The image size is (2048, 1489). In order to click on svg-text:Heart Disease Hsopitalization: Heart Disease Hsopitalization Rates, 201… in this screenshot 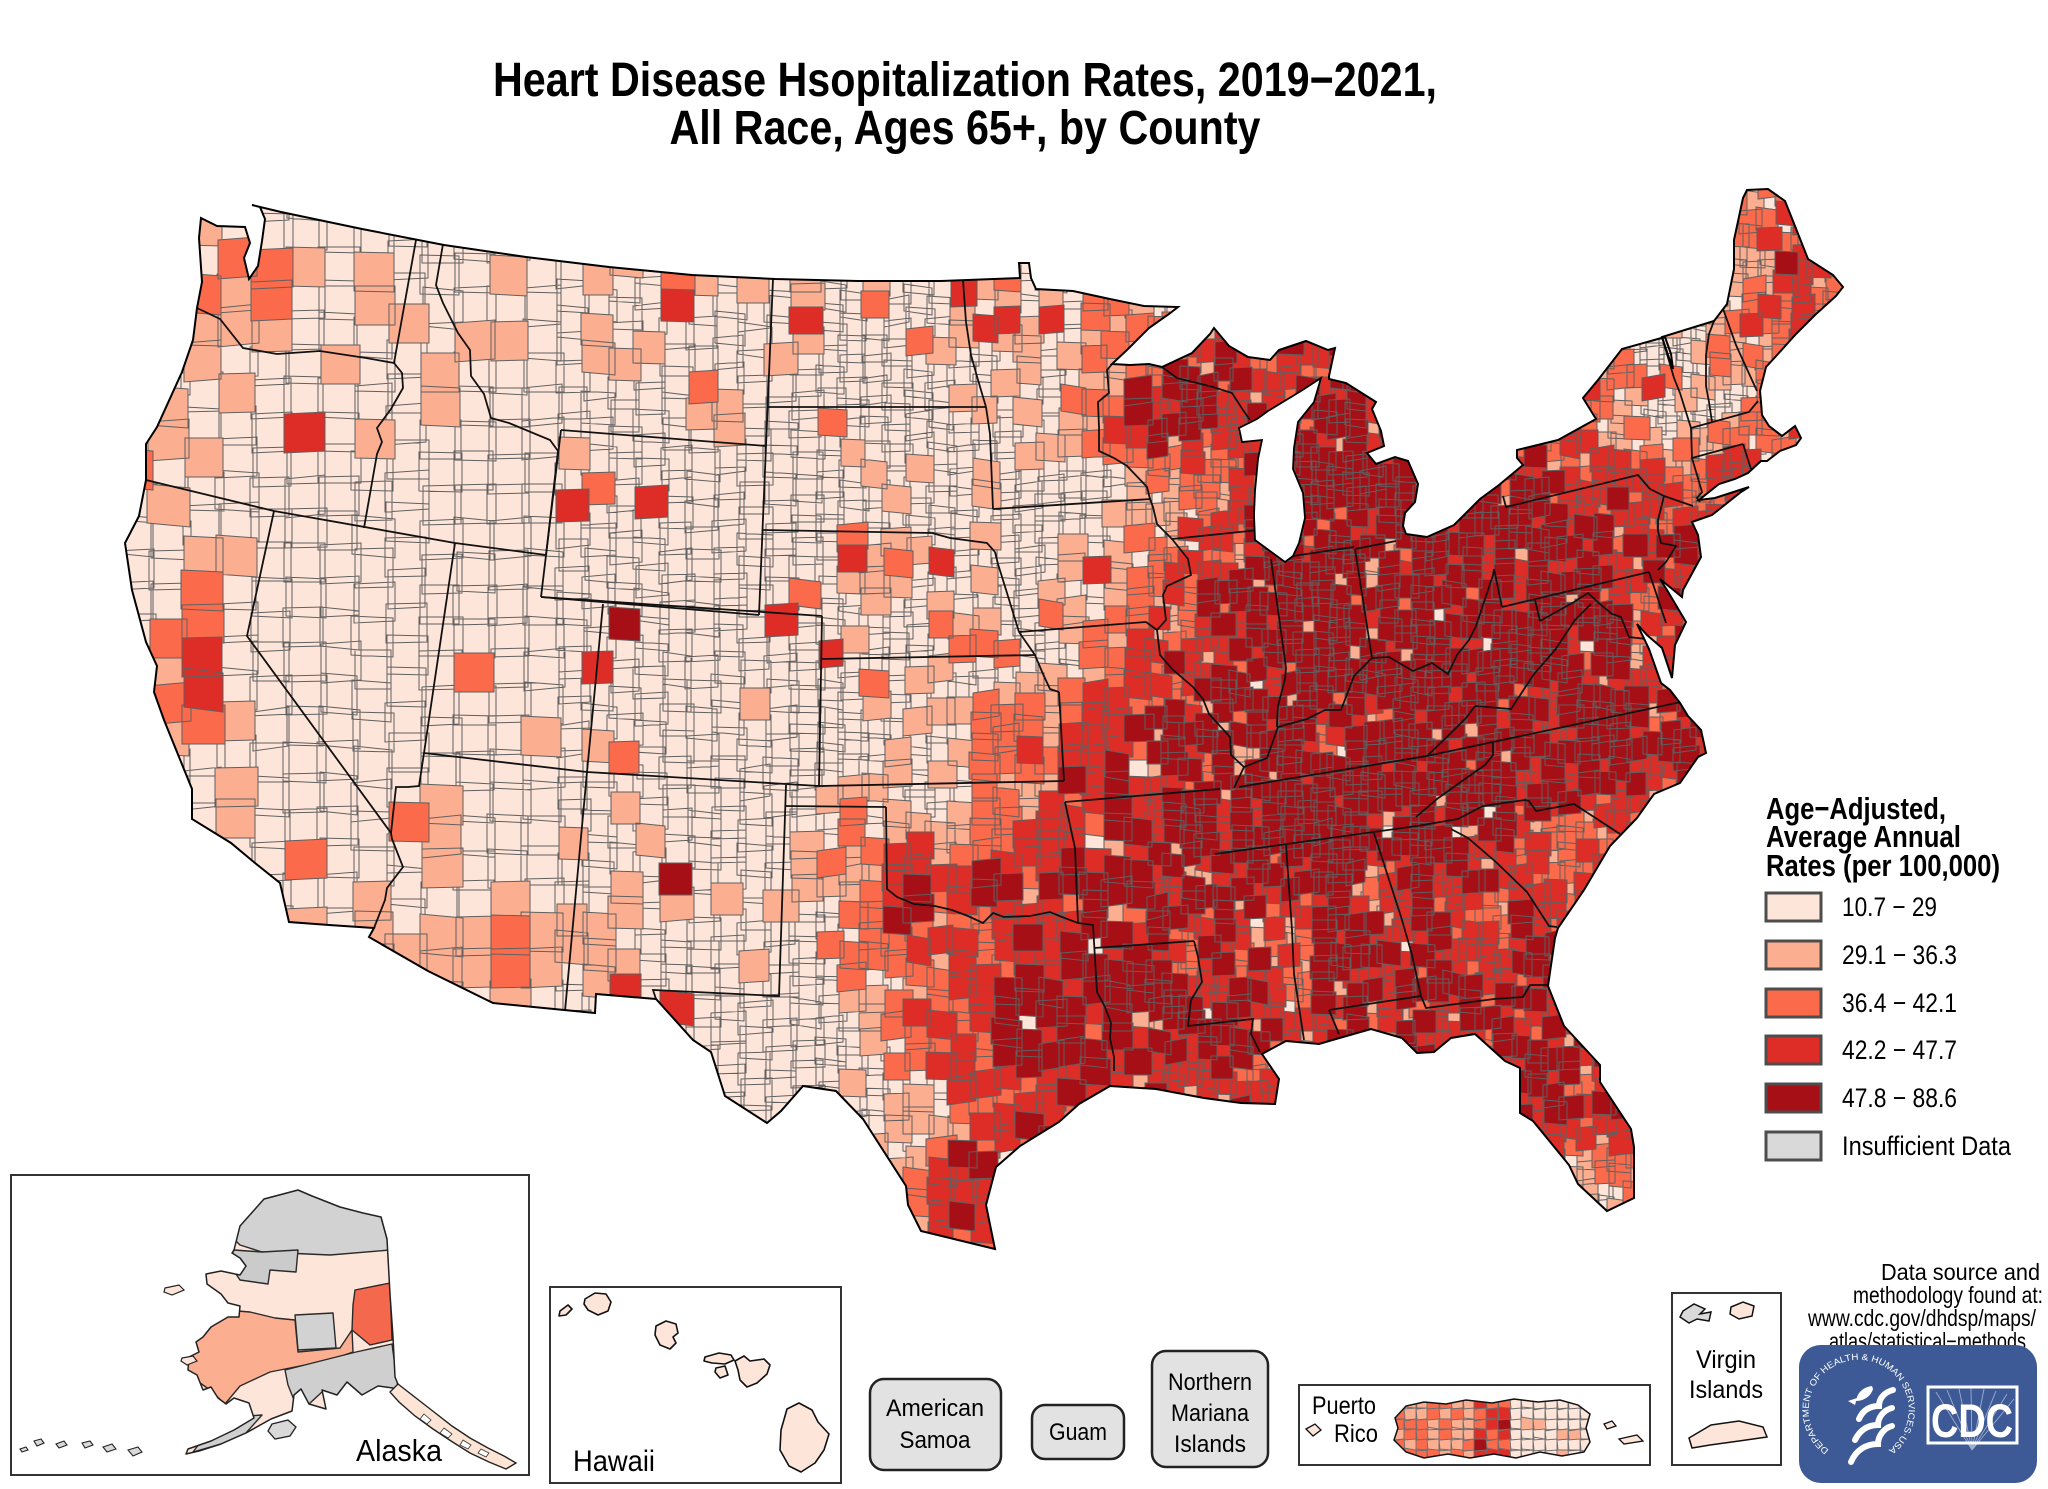, I will do `click(965, 80)`.